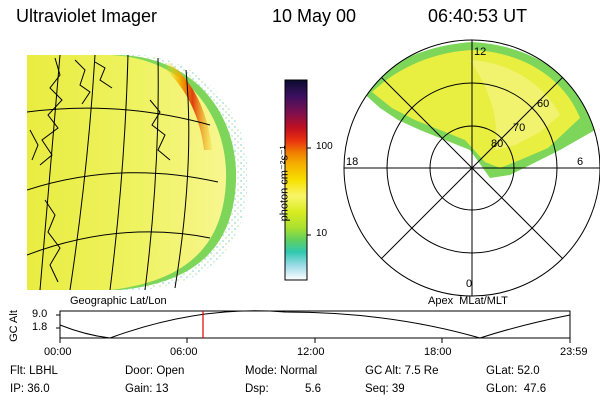 This screenshot has height=400, width=600. I want to click on timeline-ytick-1.8: 1.8, so click(40, 327).